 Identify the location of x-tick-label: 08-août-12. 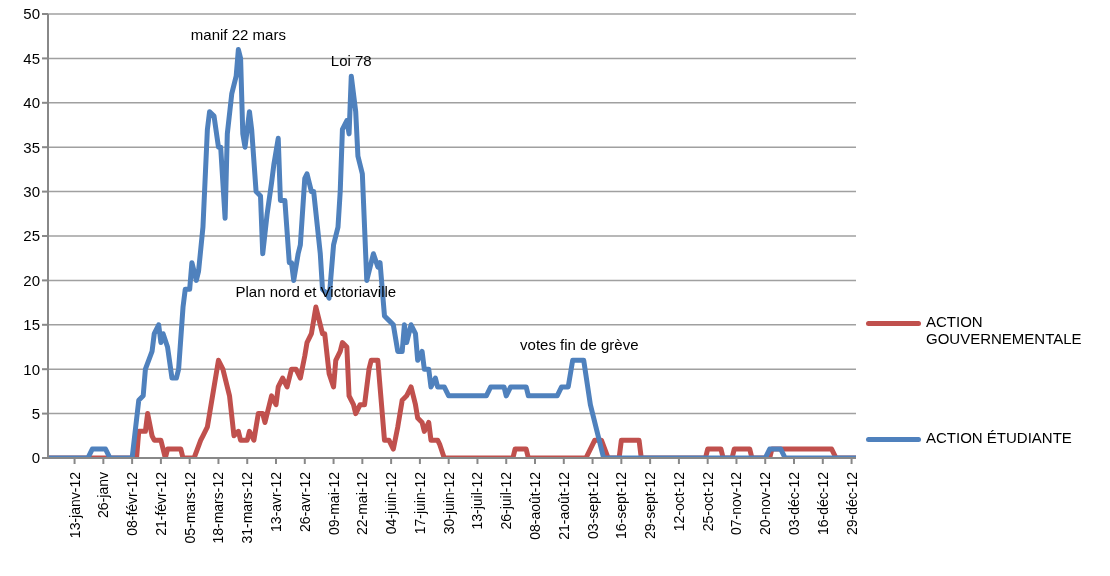
(535, 505).